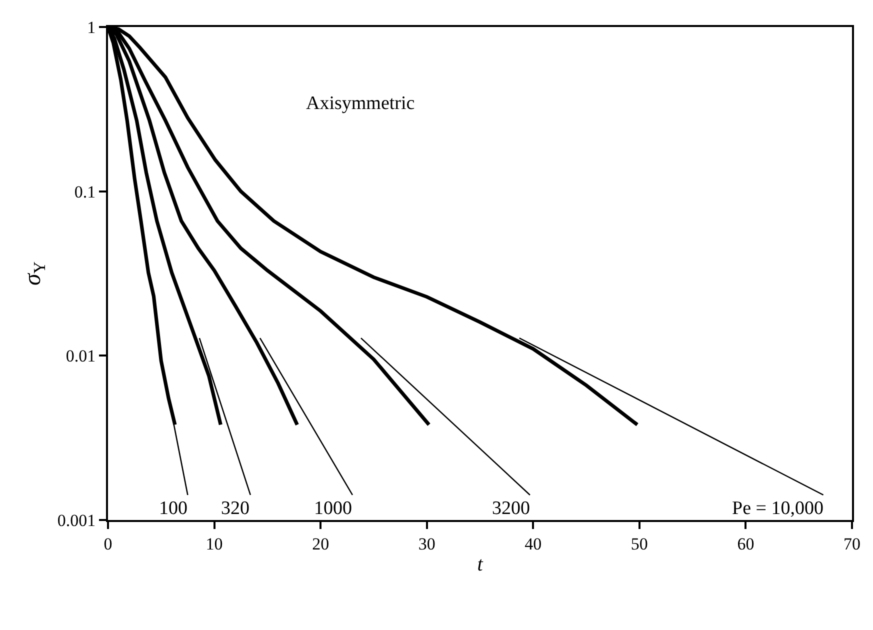 The width and height of the screenshot is (873, 630). What do you see at coordinates (76, 520) in the screenshot?
I see `y-tick-label: 0.001` at bounding box center [76, 520].